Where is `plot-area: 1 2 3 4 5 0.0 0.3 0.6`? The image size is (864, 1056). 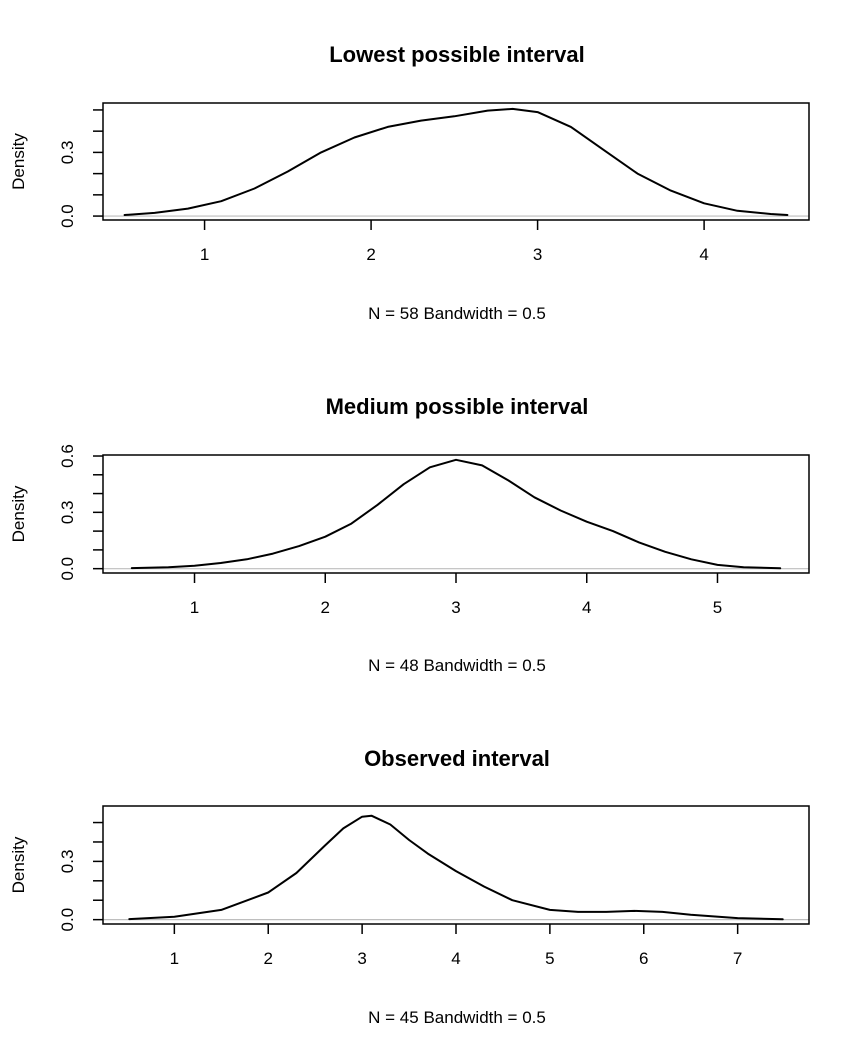 plot-area: 1 2 3 4 5 0.0 0.3 0.6 is located at coordinates (434, 530).